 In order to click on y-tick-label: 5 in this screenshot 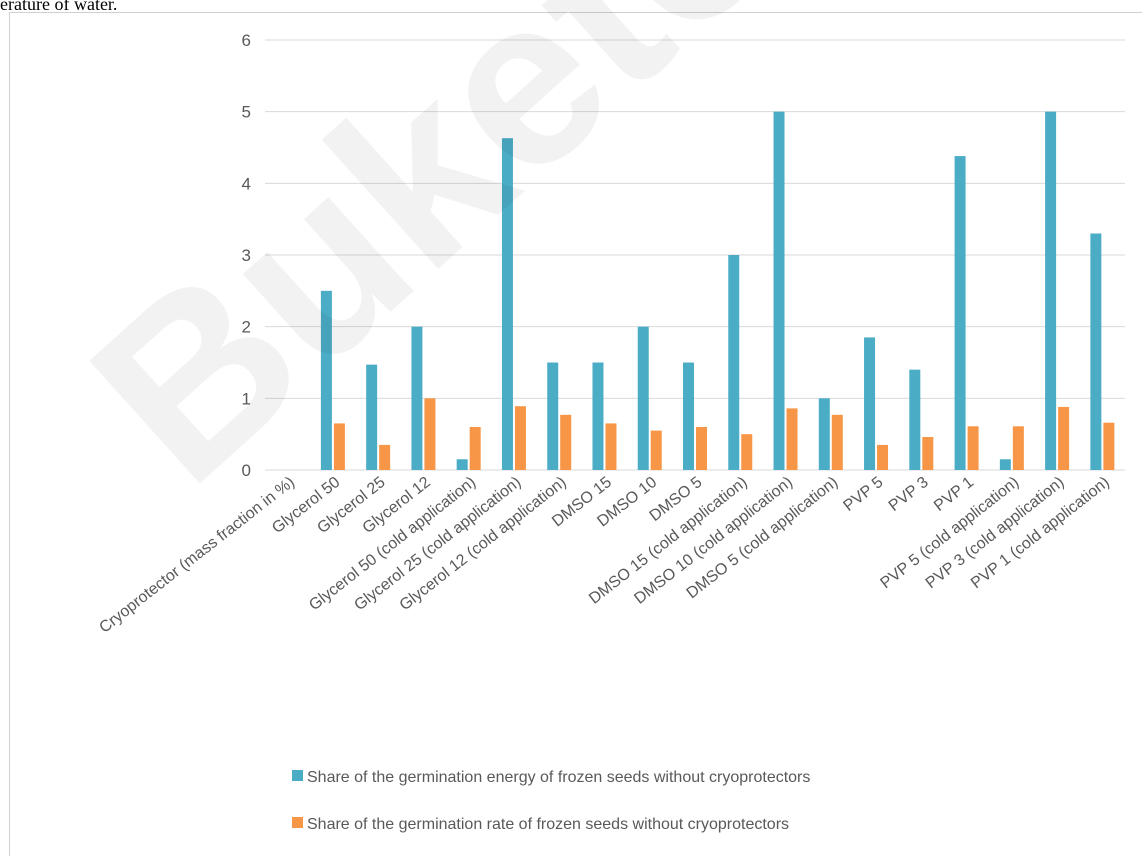, I will do `click(246, 112)`.